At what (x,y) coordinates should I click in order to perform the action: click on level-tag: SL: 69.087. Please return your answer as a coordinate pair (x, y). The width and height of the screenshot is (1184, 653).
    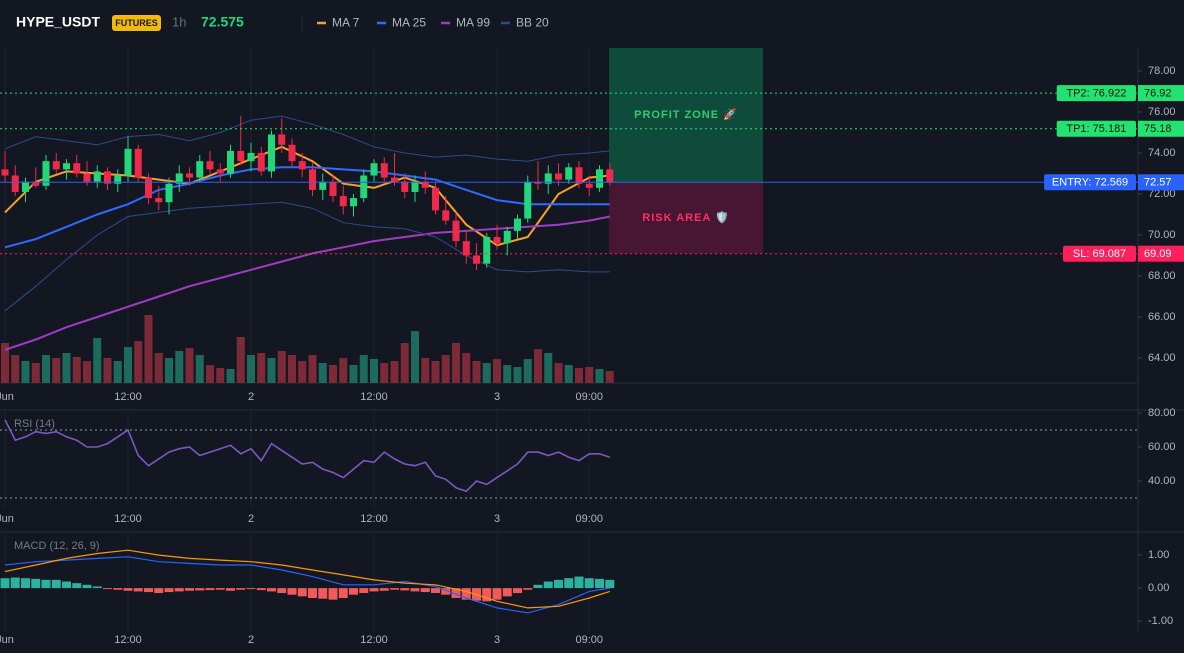
    Looking at the image, I should click on (1099, 254).